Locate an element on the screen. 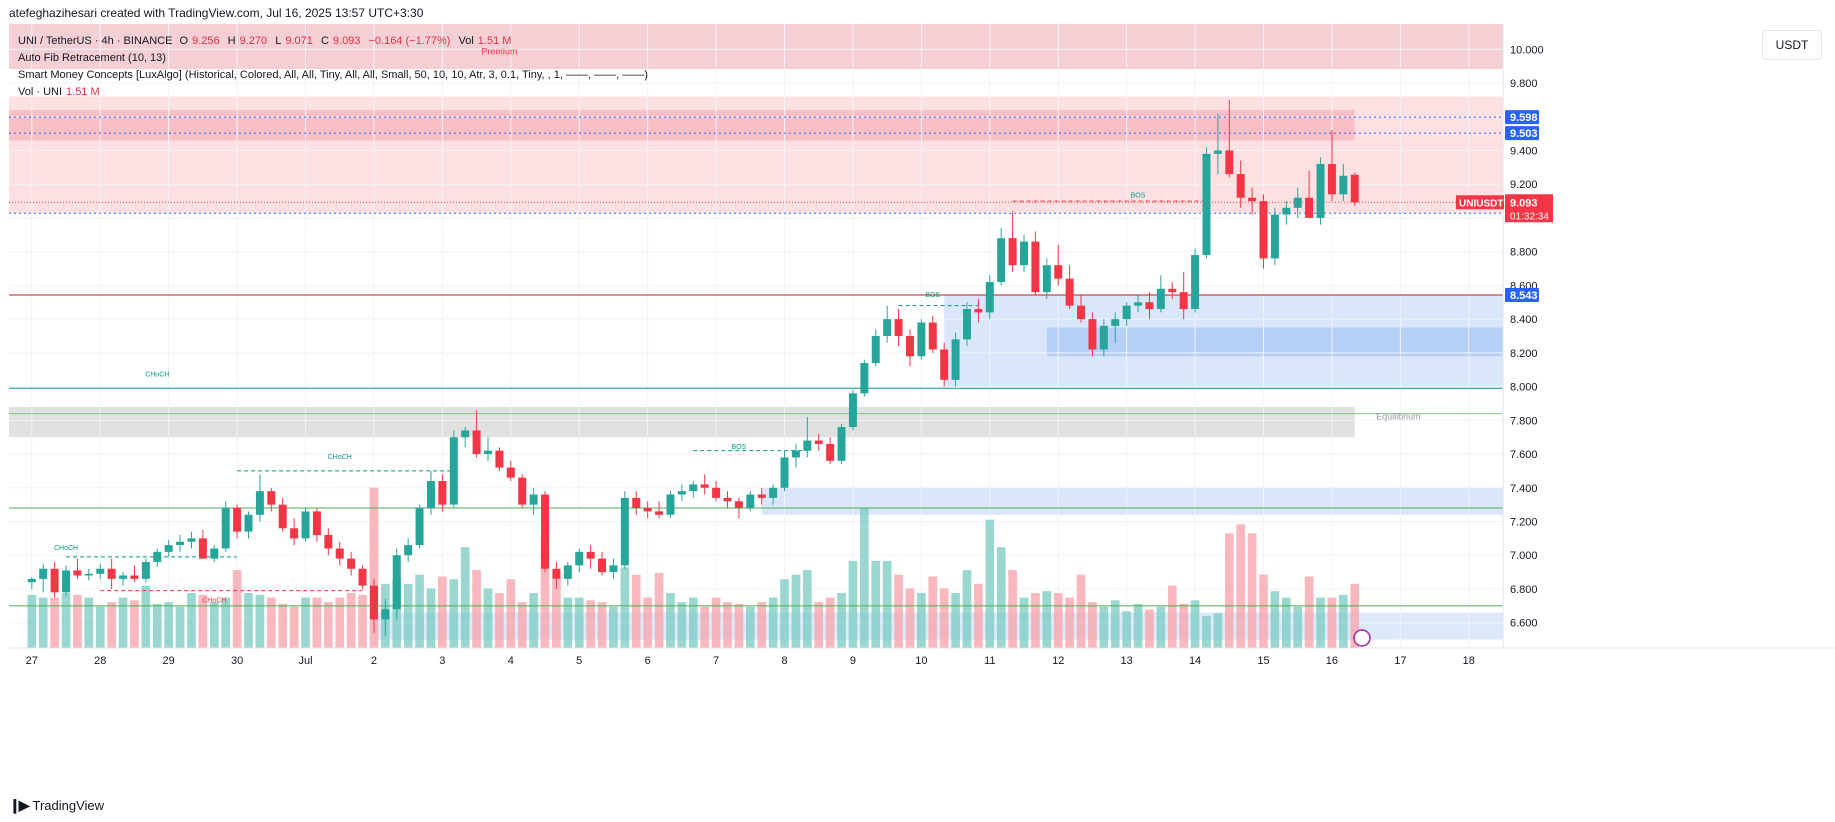 Image resolution: width=1835 pixels, height=822 pixels. legend-high: 9.270 is located at coordinates (253, 41).